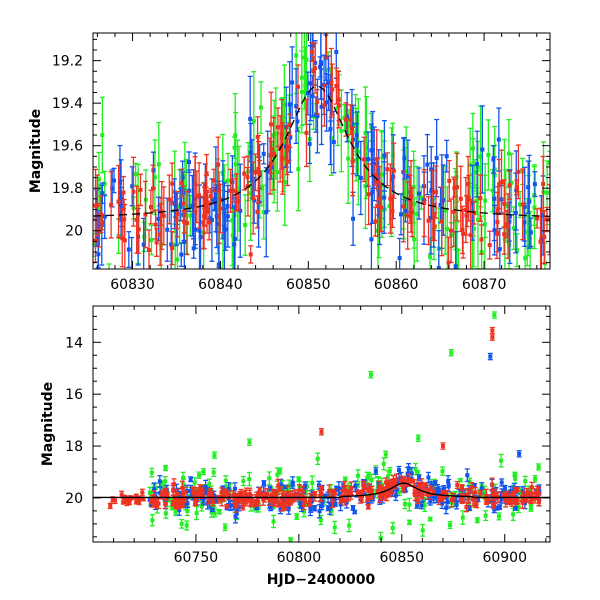  Describe the element at coordinates (402, 558) in the screenshot. I see `x-tick-label: 60850` at that location.